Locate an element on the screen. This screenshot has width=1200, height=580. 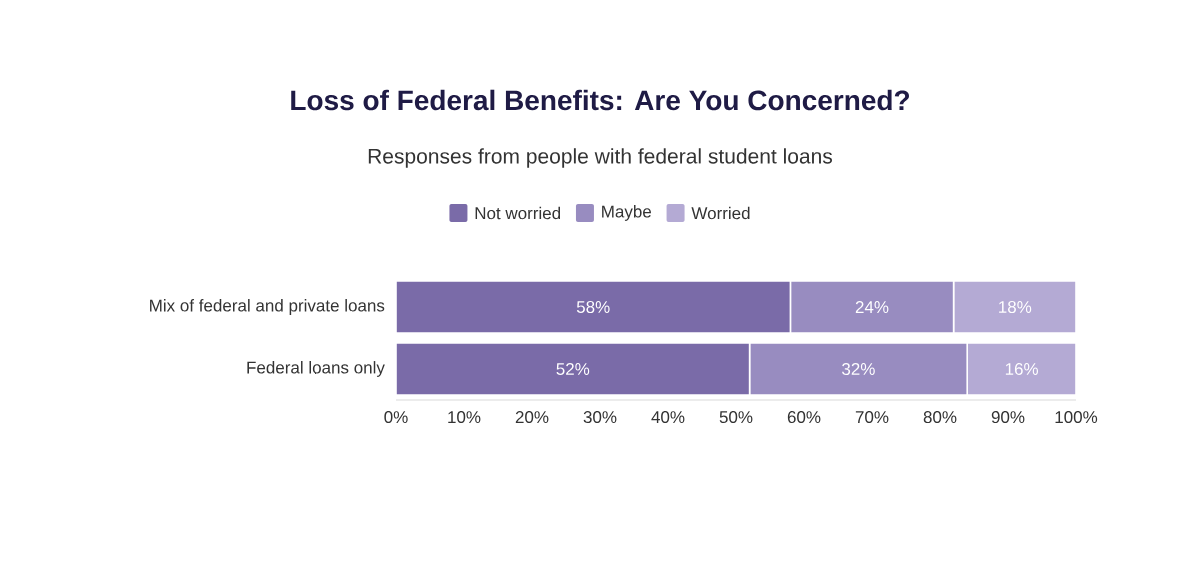
data-label: 18% is located at coordinates (1015, 307).